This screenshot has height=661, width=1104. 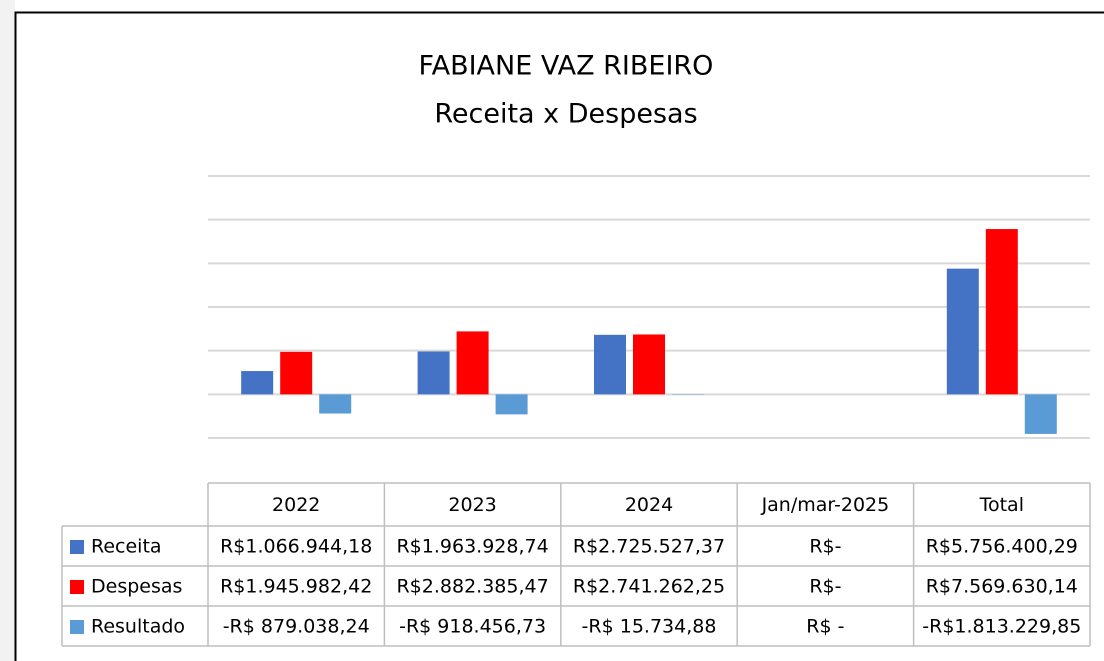 I want to click on x-tick-label: 2022, so click(x=296, y=505).